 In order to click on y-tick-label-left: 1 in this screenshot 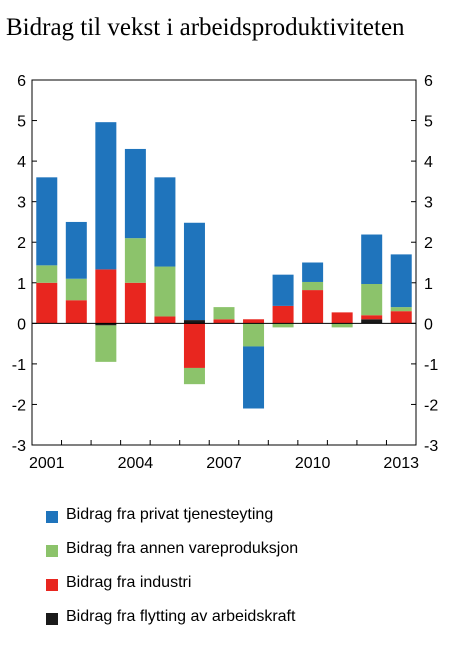, I will do `click(21, 284)`.